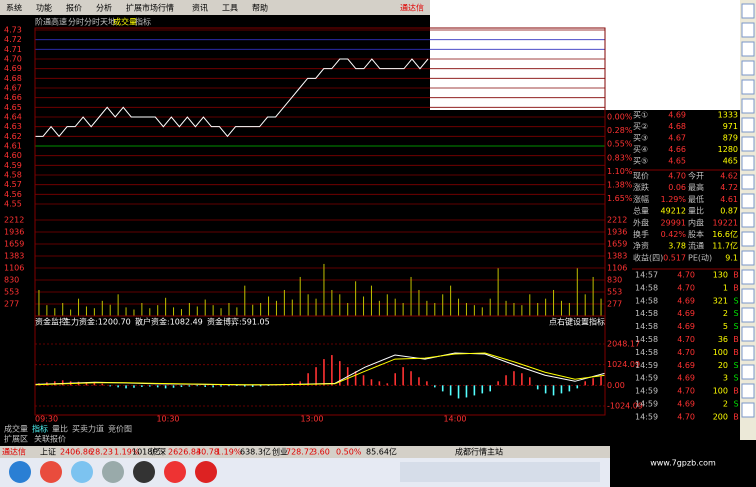 This screenshot has height=487, width=756. What do you see at coordinates (13, 59) in the screenshot?
I see `price-tick-label: 4.70` at bounding box center [13, 59].